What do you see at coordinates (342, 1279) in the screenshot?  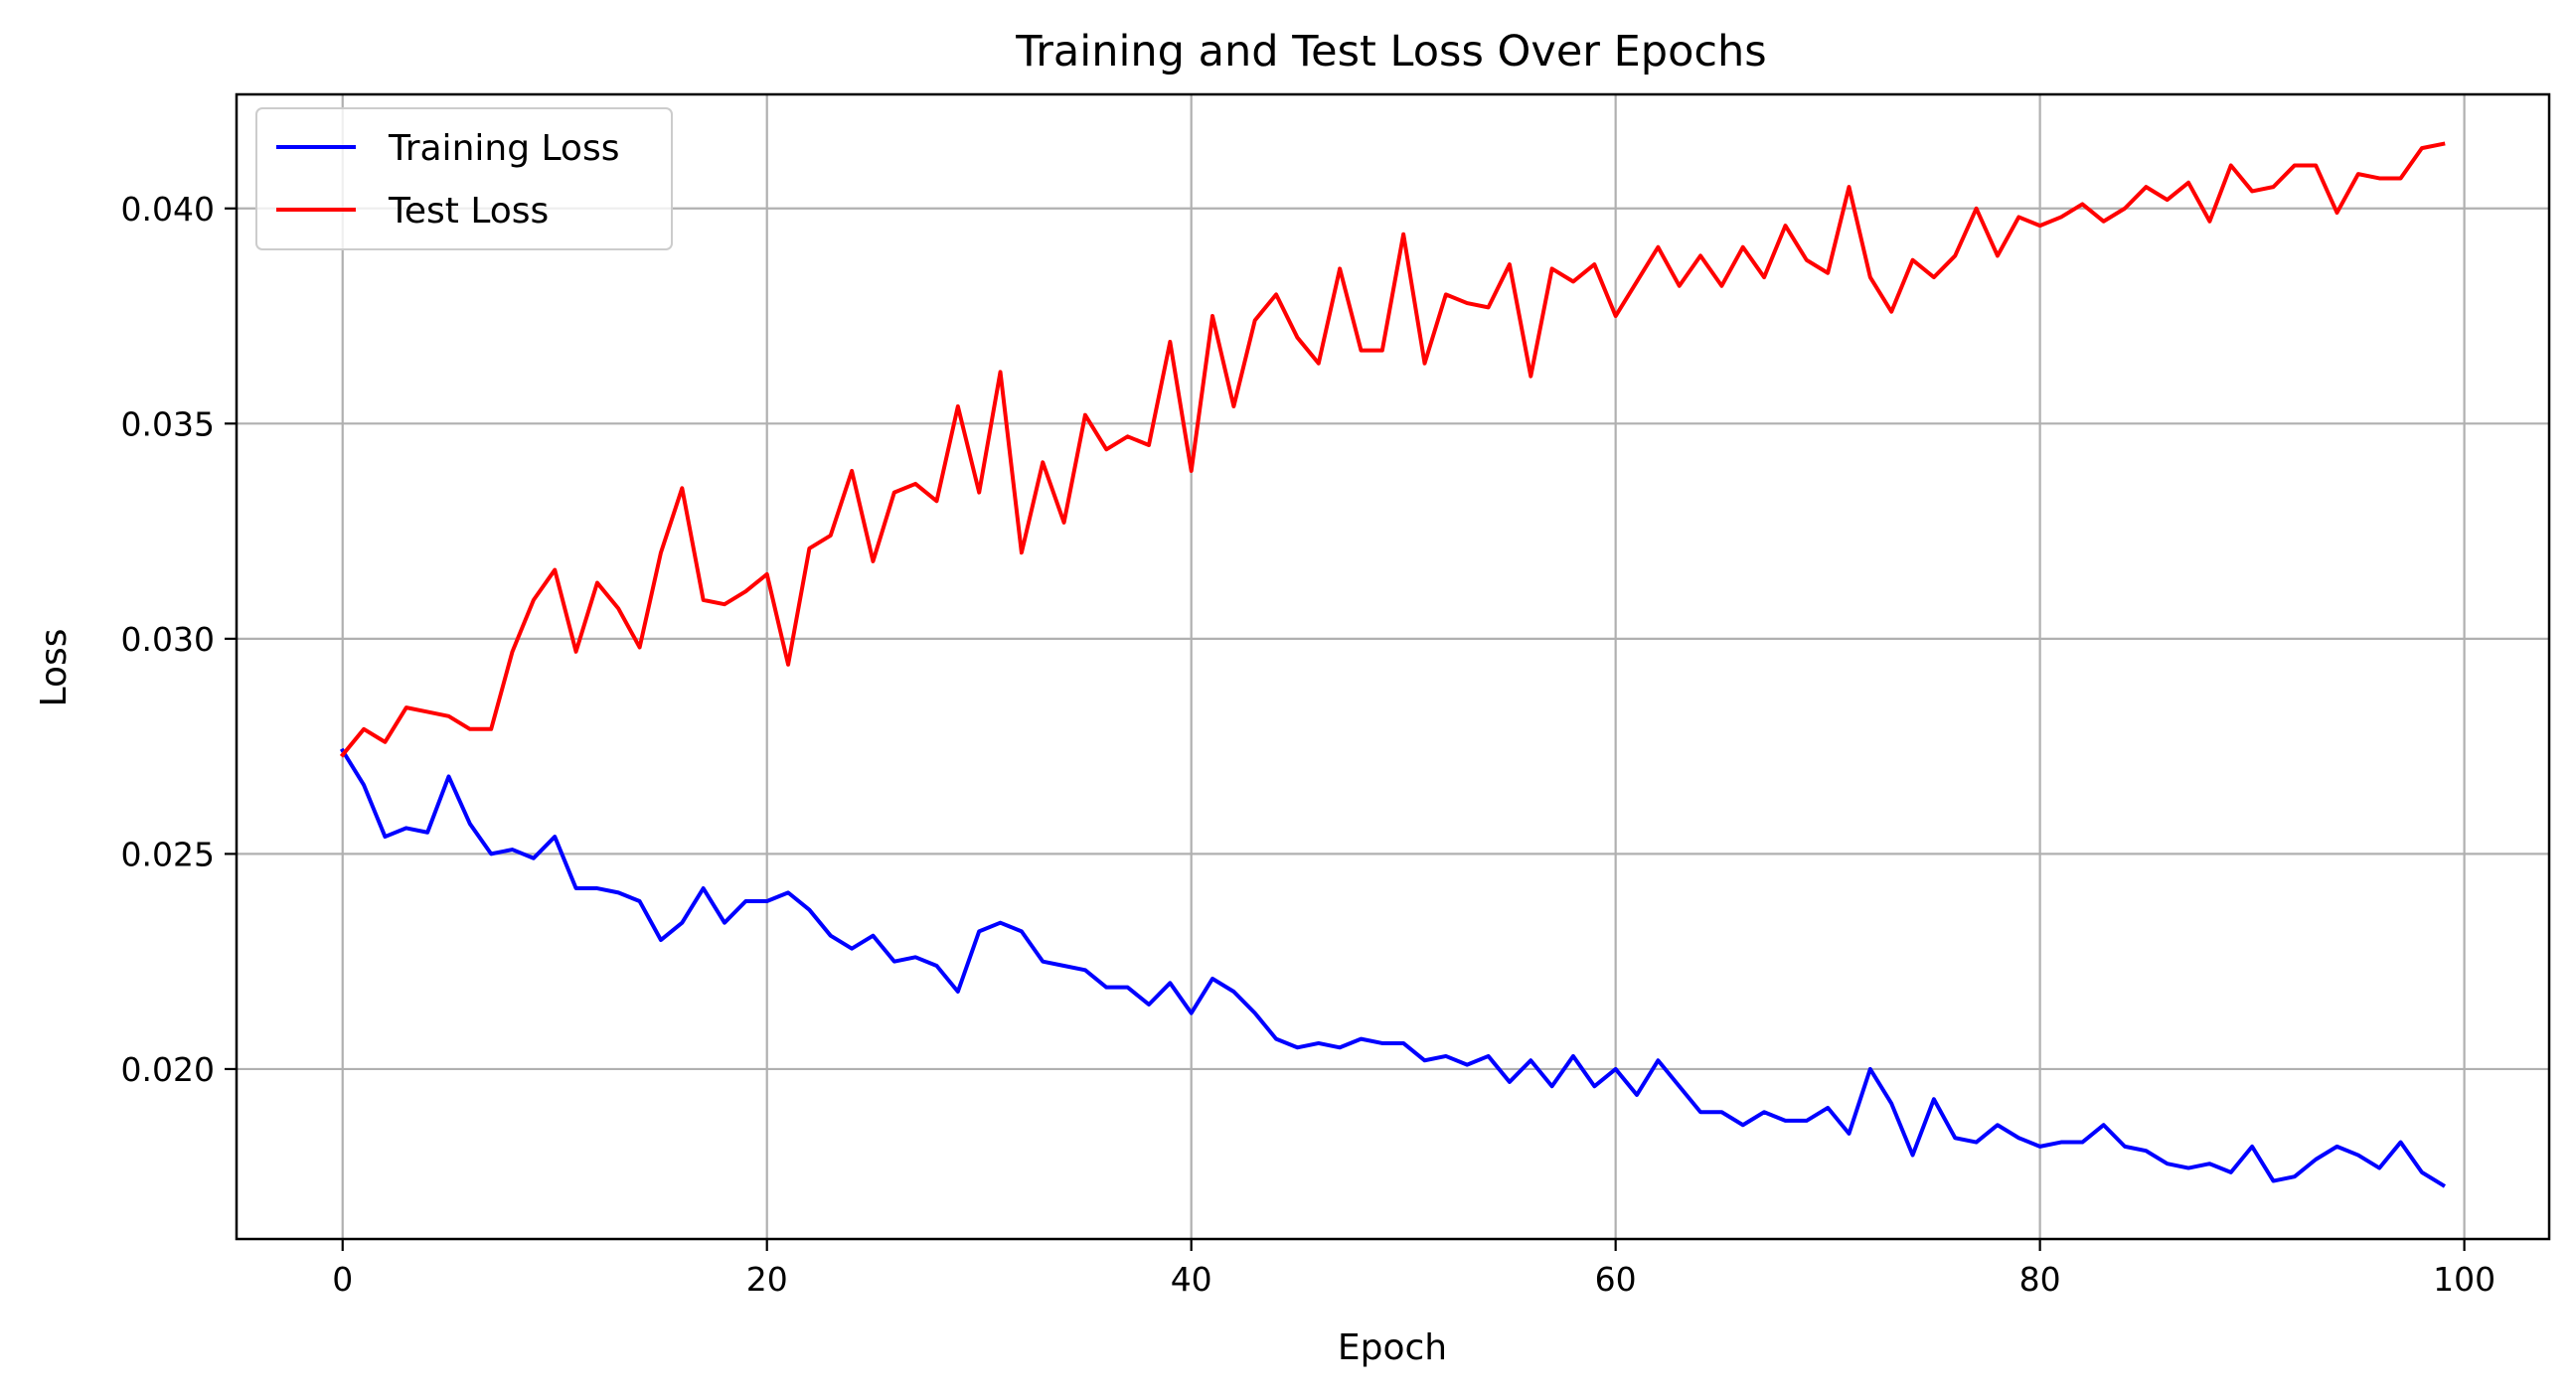 I see `x-tick-label: 0` at bounding box center [342, 1279].